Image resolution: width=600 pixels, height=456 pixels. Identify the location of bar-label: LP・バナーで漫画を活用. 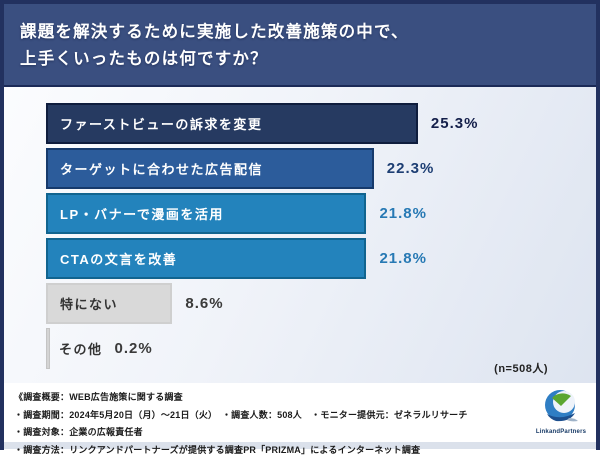
(142, 214).